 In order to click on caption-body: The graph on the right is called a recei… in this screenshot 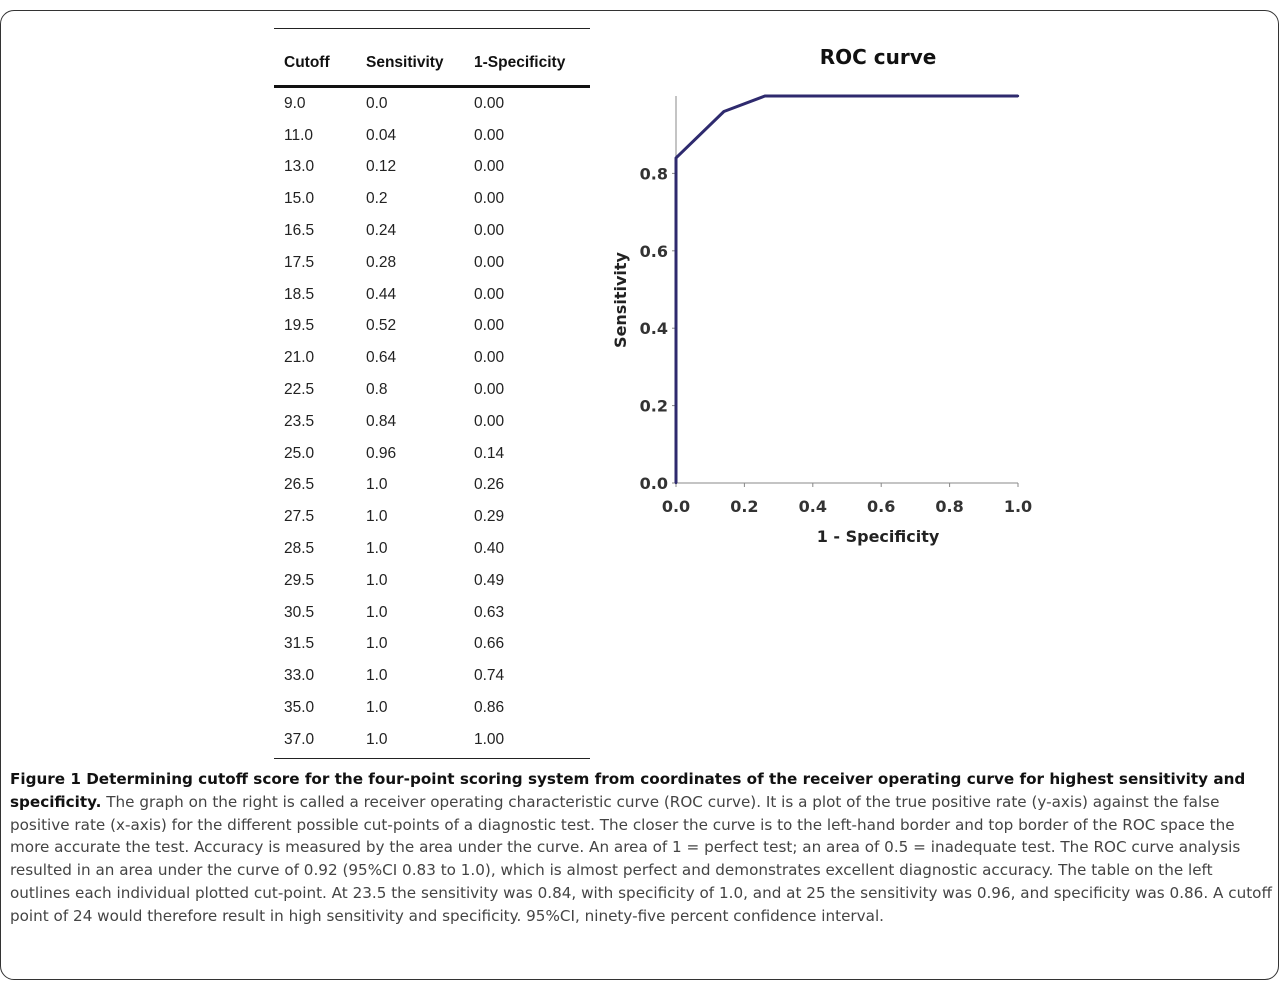, I will do `click(641, 858)`.